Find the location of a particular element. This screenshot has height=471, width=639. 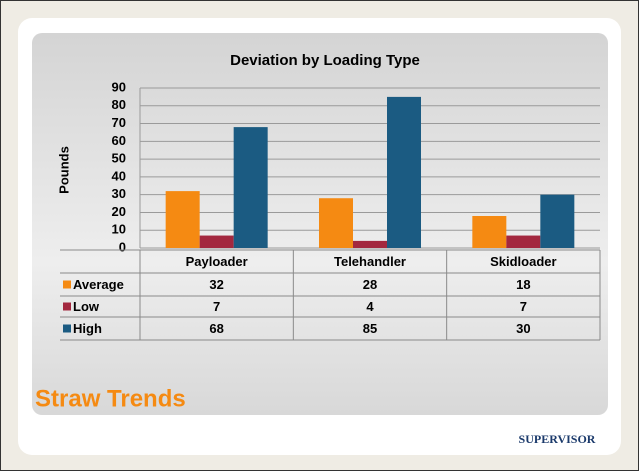

slide-title: Straw Trends is located at coordinates (110, 398).